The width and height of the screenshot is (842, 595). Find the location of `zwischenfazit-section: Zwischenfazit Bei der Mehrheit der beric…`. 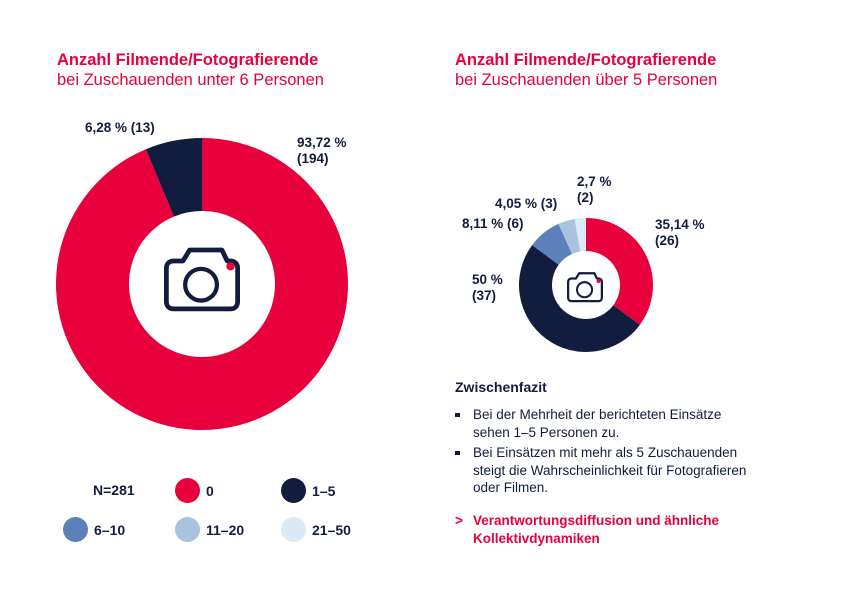

zwischenfazit-section: Zwischenfazit Bei der Mehrheit der beric… is located at coordinates (640, 439).